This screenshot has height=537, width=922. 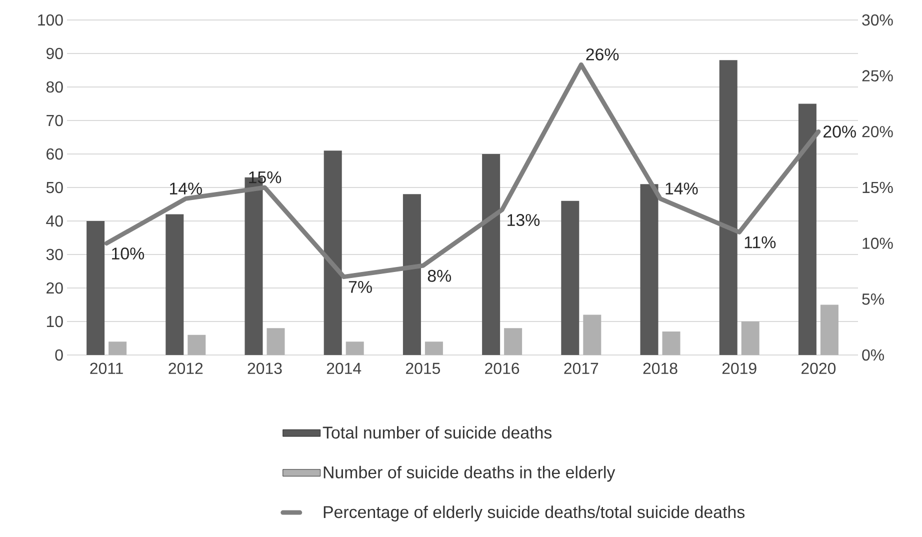 What do you see at coordinates (54, 322) in the screenshot?
I see `y-tick-label: 10` at bounding box center [54, 322].